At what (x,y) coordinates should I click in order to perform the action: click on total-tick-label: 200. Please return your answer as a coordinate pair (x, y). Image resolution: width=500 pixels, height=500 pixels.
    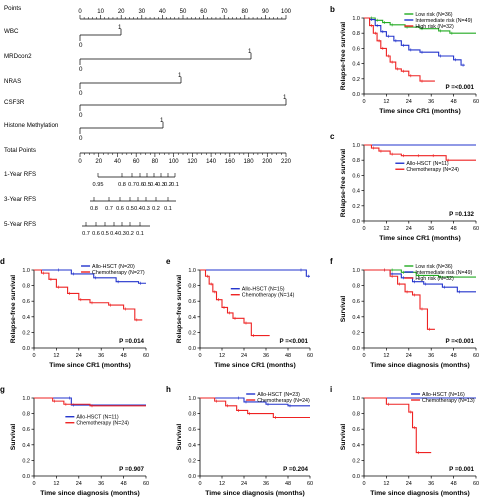
    Looking at the image, I should click on (267, 162).